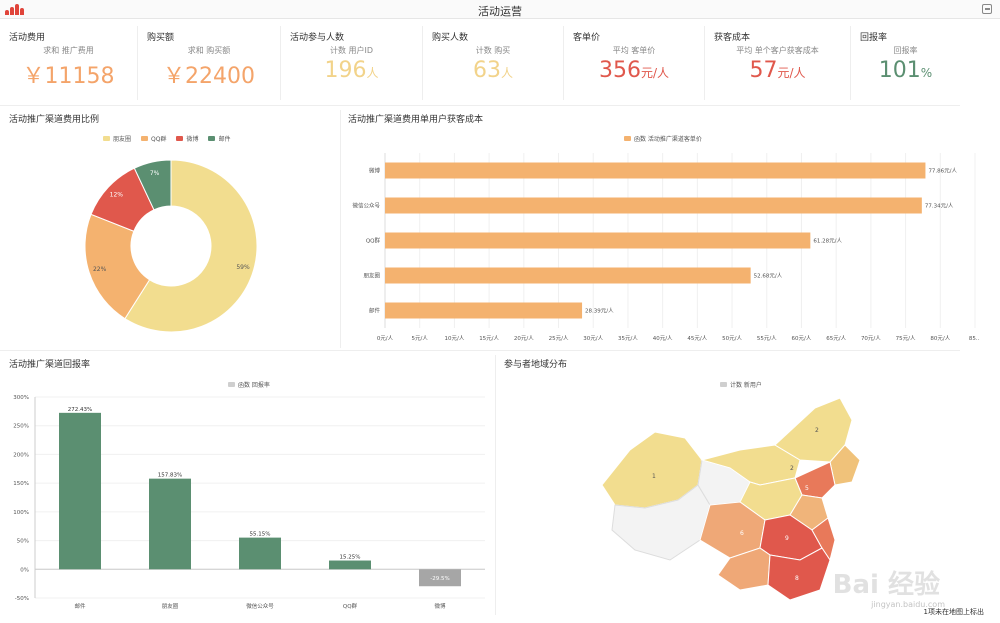  I want to click on pie-legend-item: 邮件, so click(219, 138).